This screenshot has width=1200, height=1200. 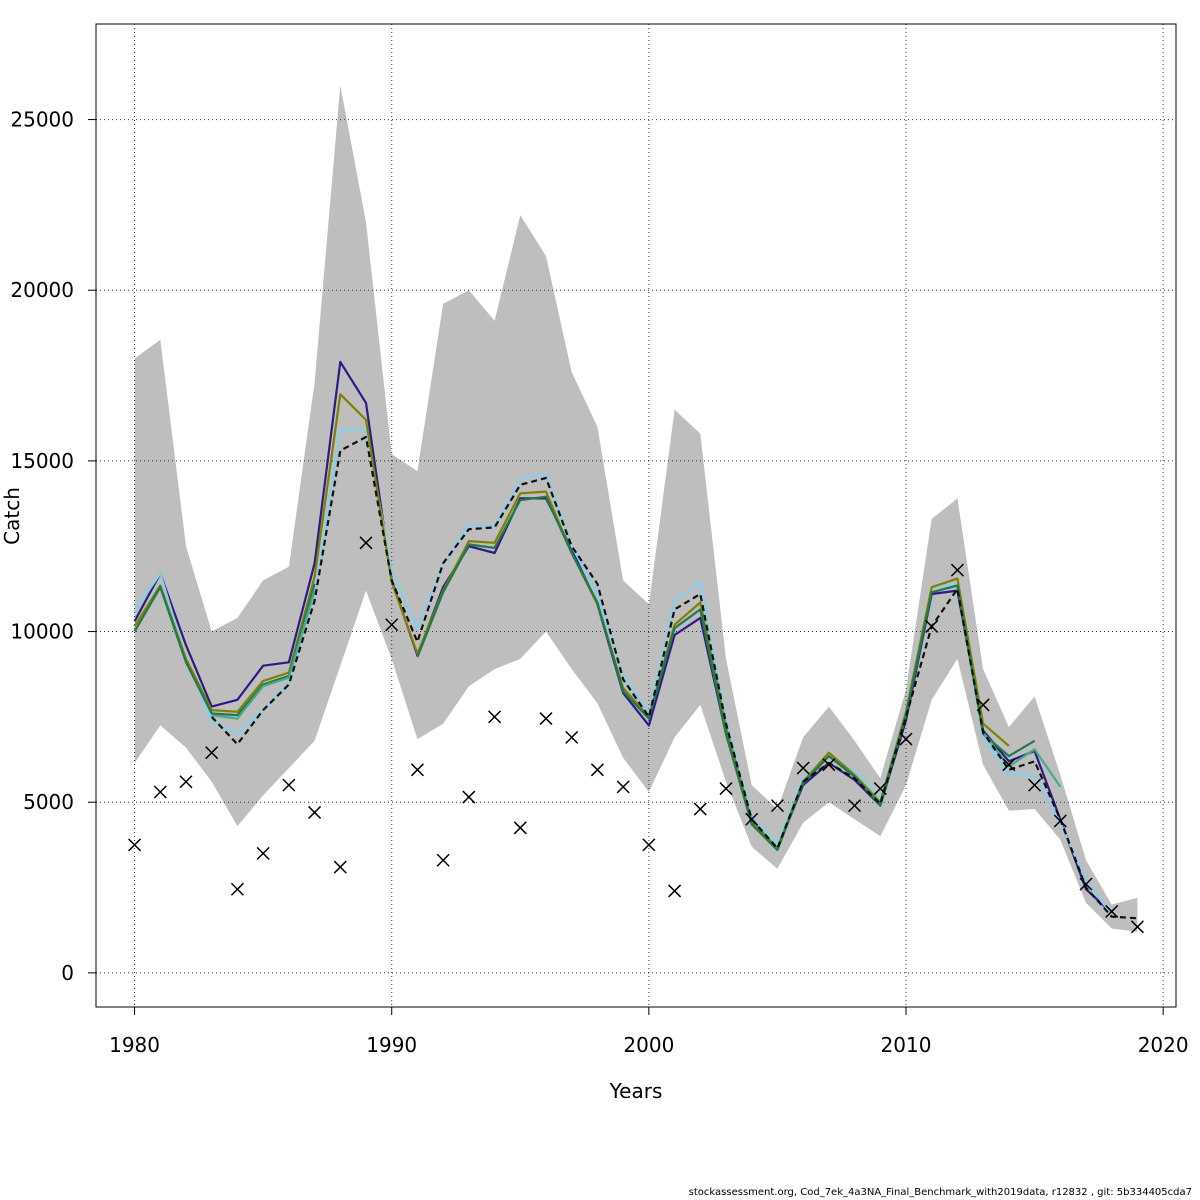 I want to click on observed-point-2012, so click(x=957, y=570).